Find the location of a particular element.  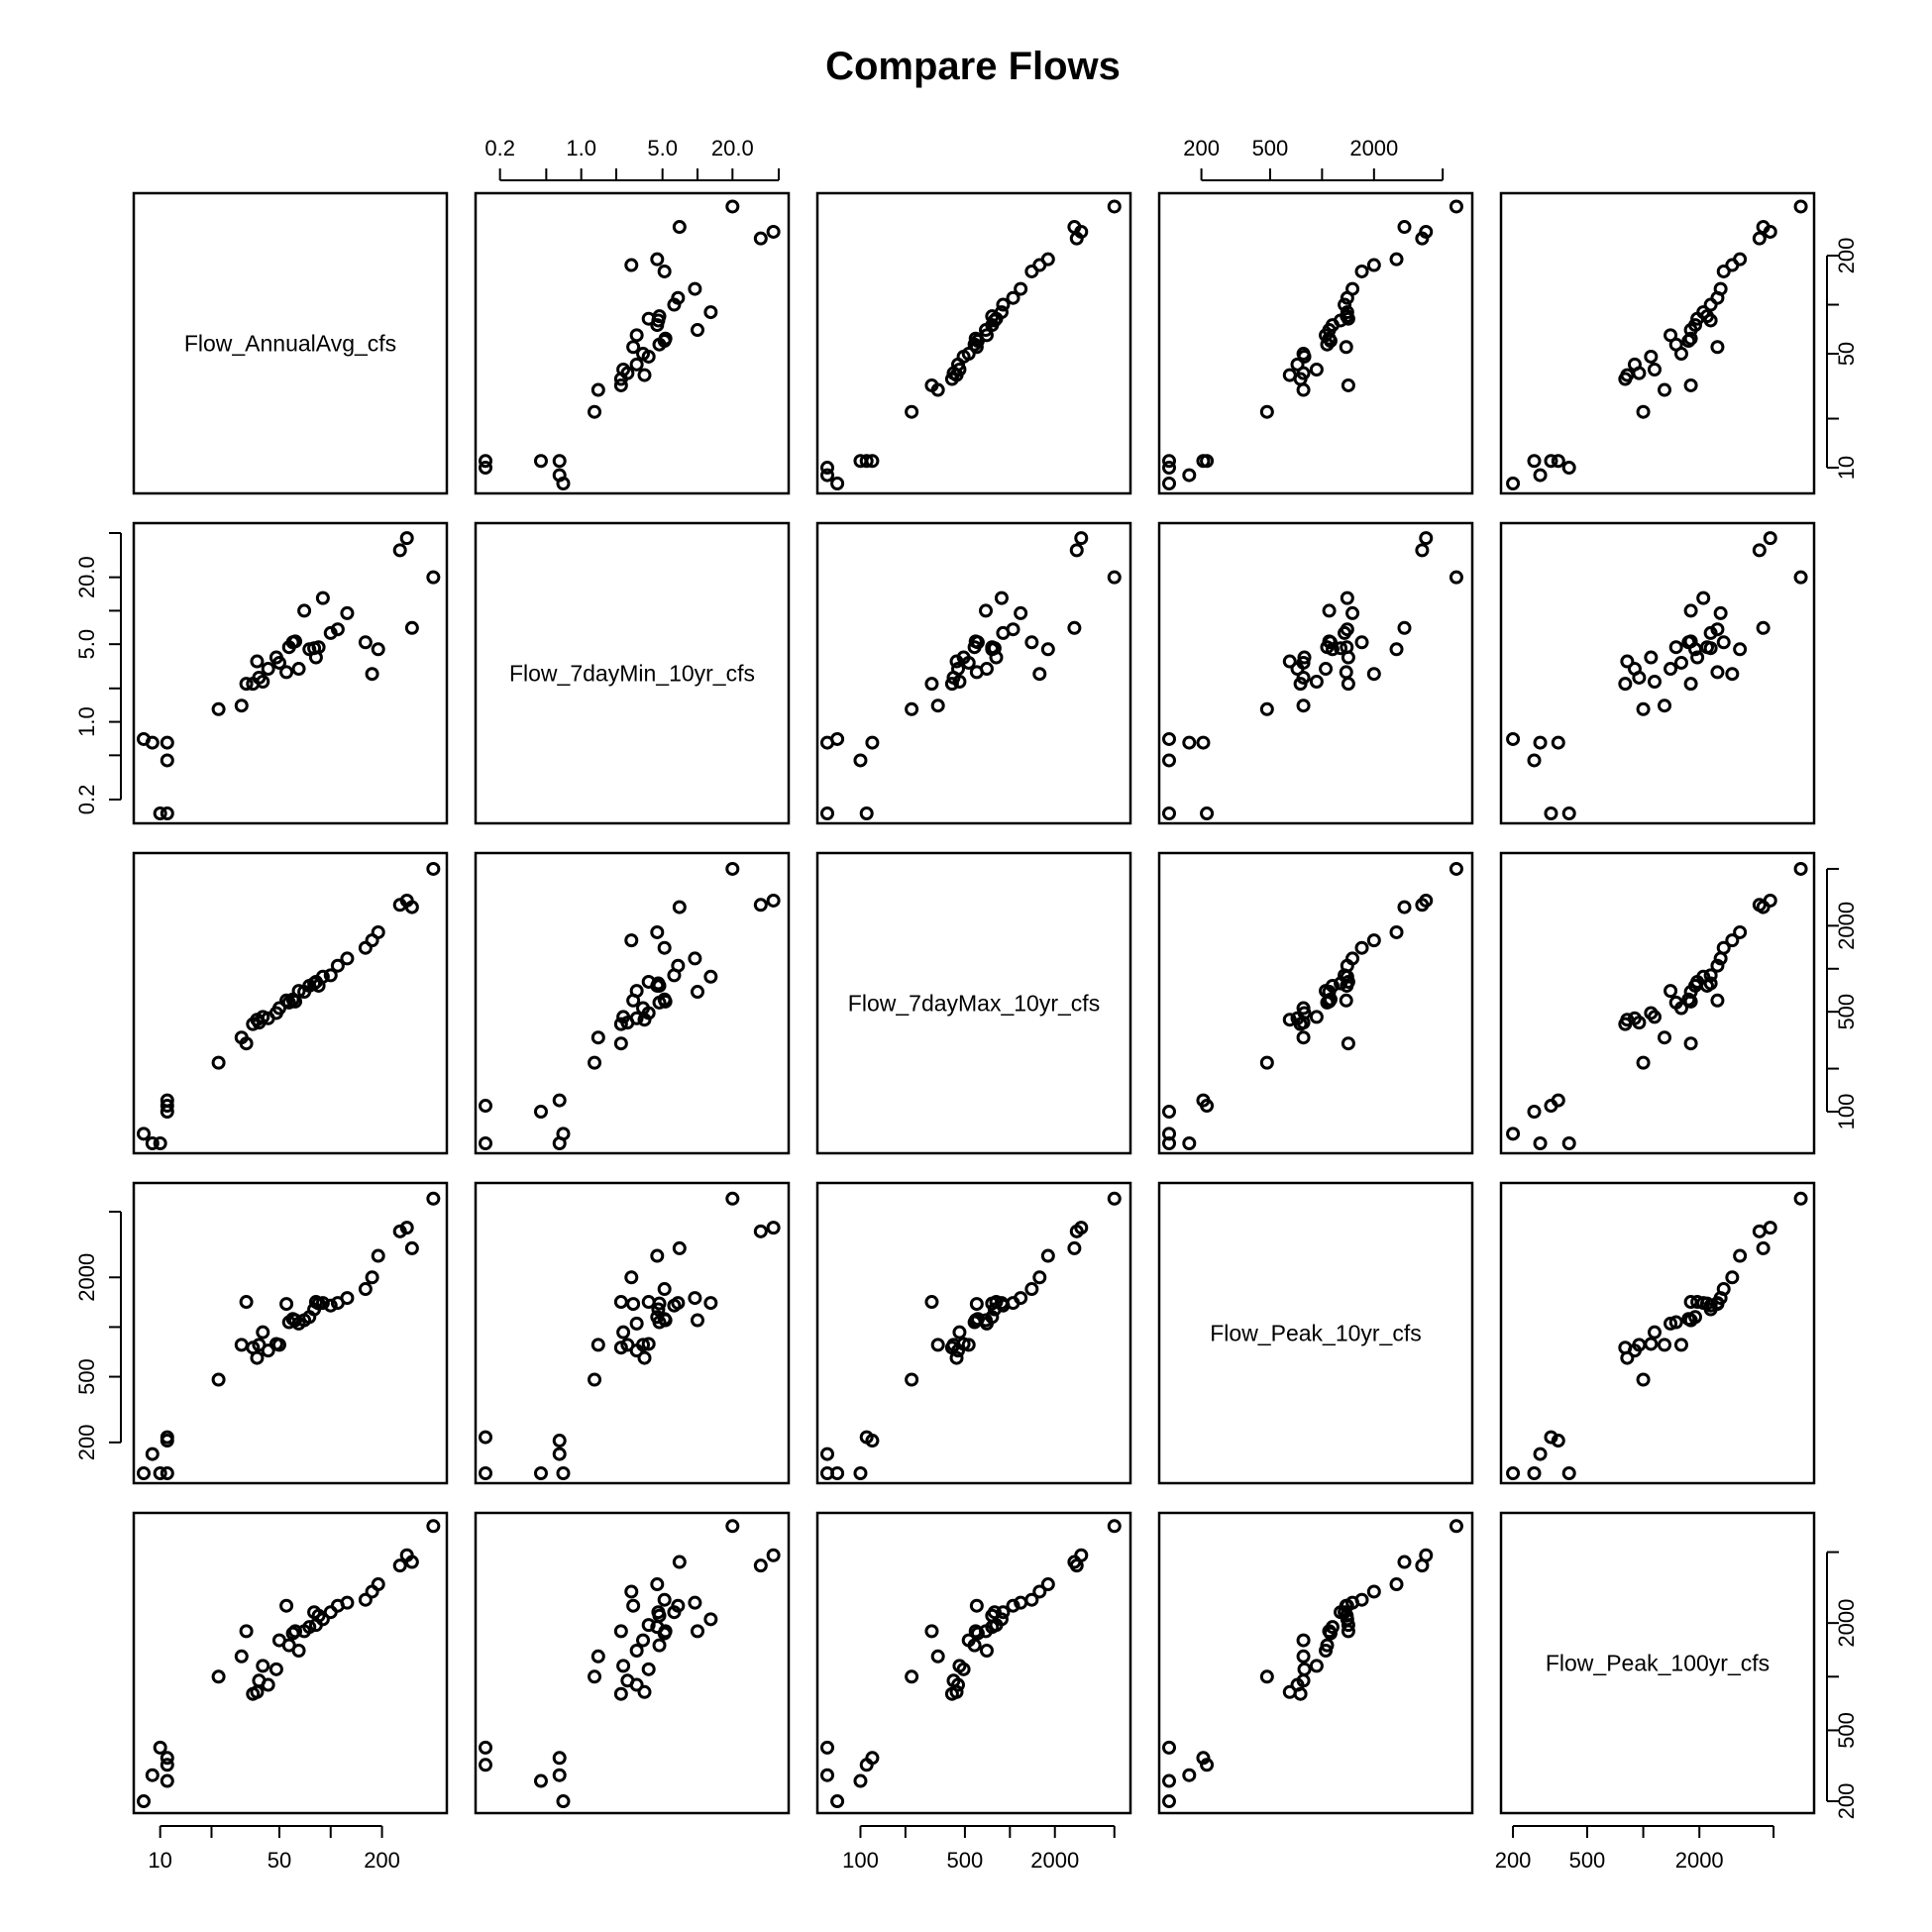

tick-label: 500 is located at coordinates (1270, 148).